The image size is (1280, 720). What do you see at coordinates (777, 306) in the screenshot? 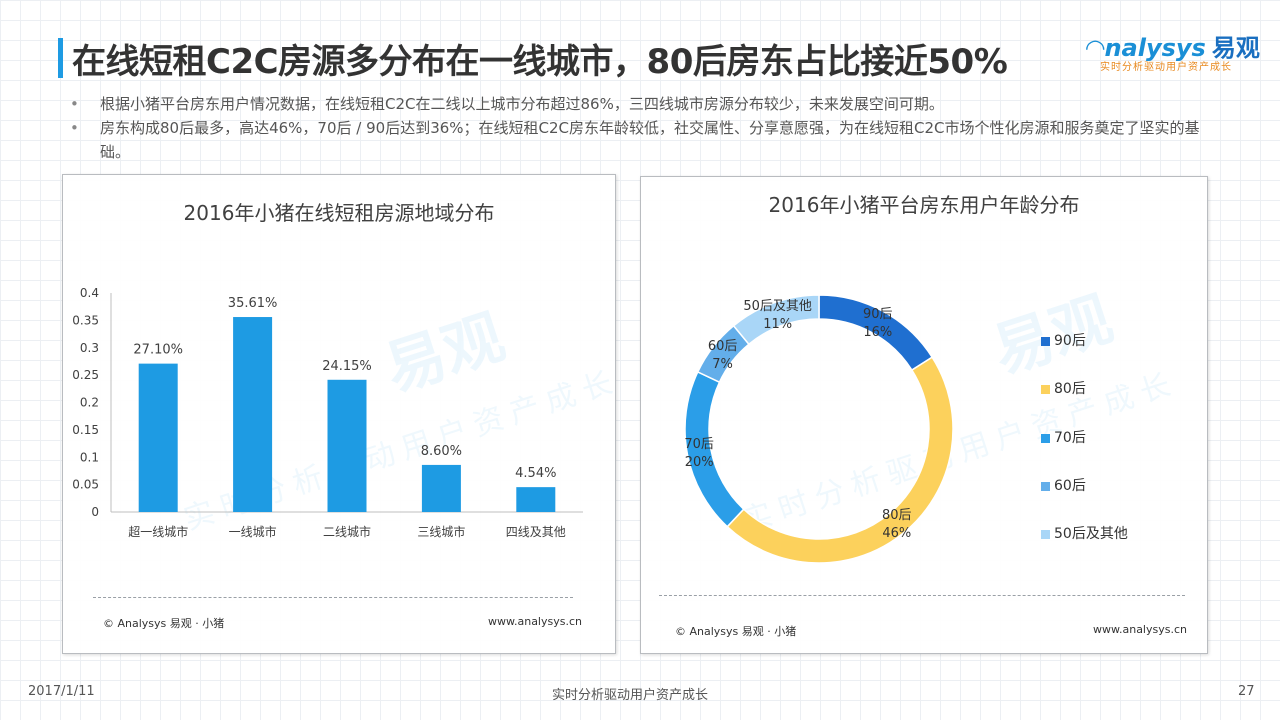
I see `donut-slice-name-label: 50后及其他` at bounding box center [777, 306].